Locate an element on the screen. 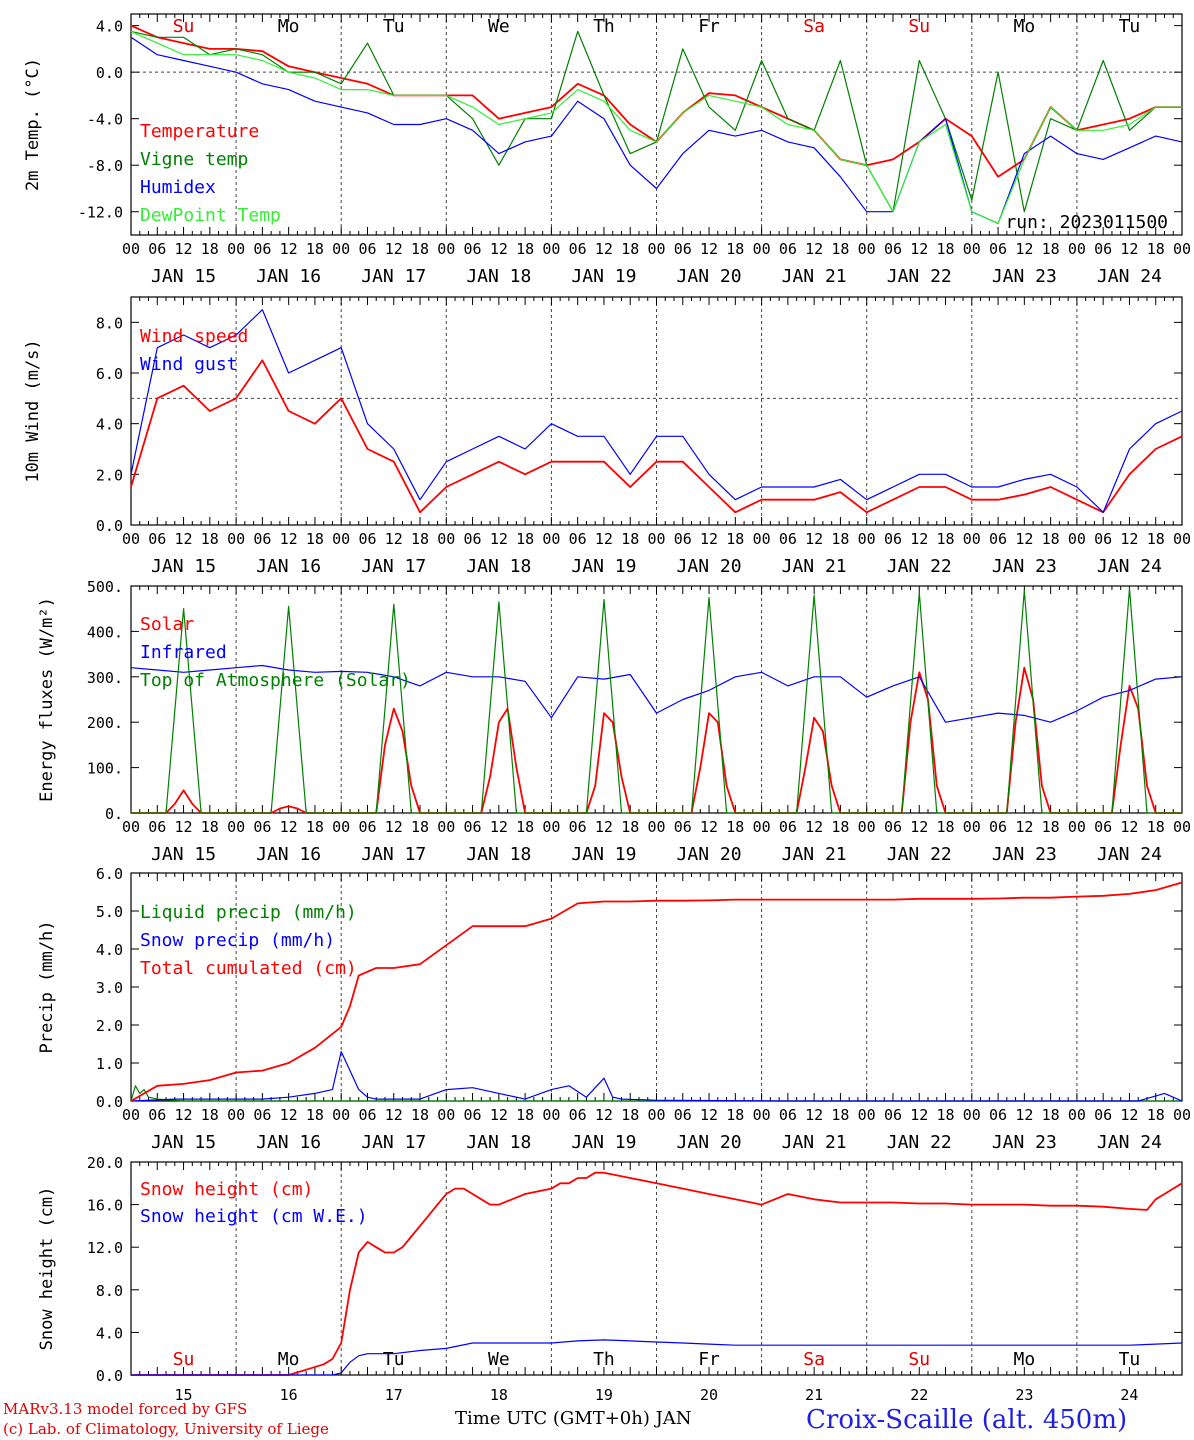 This screenshot has height=1440, width=1194. weekday-label: Th is located at coordinates (604, 26).